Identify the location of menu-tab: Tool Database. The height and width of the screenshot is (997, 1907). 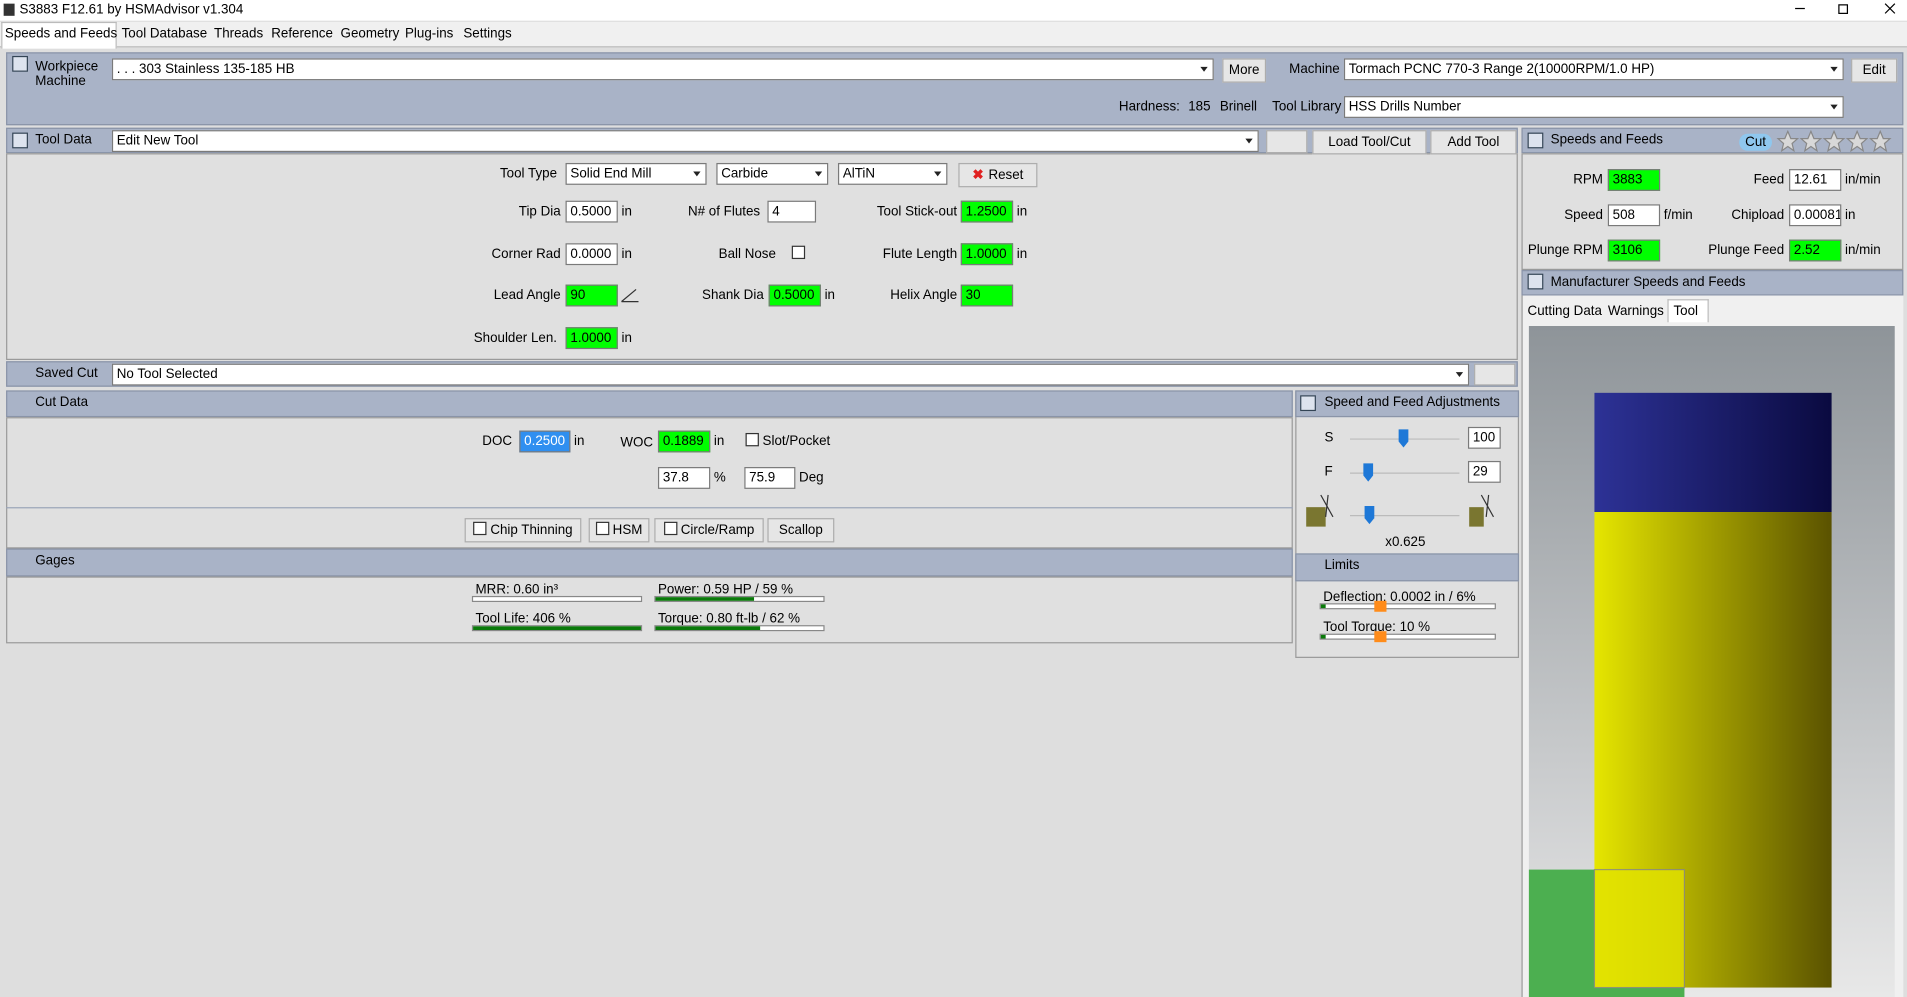
(164, 34).